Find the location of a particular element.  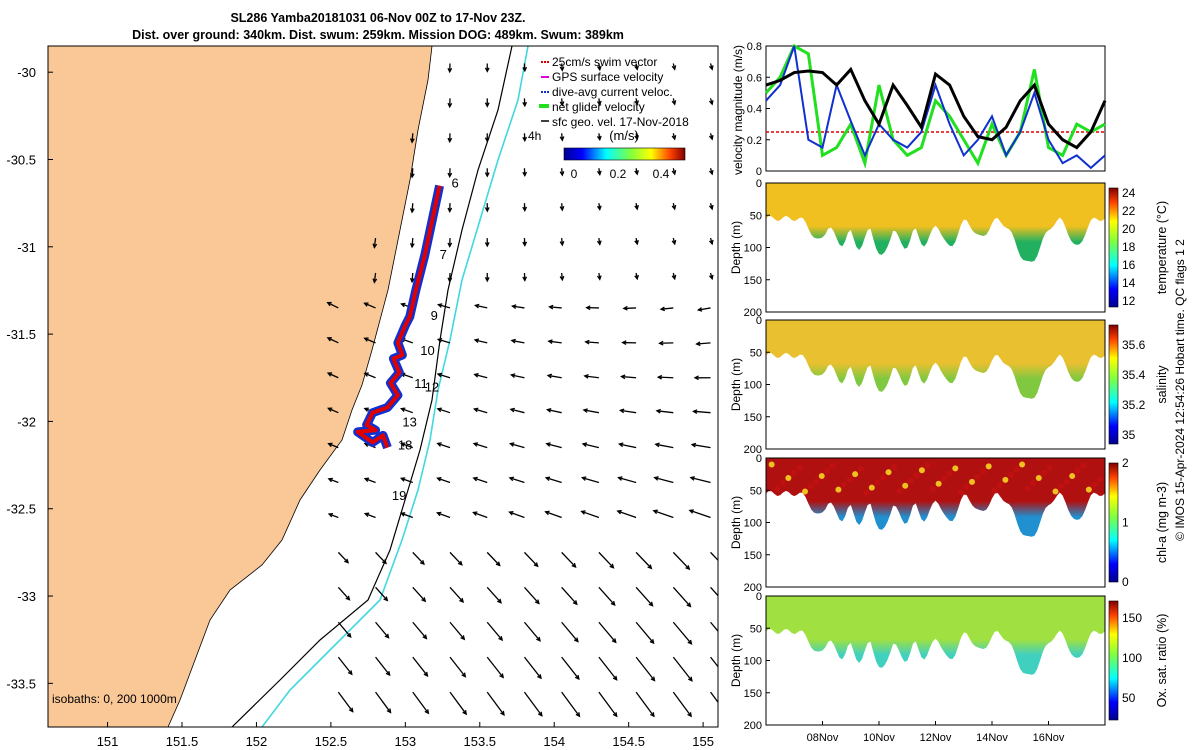

time-axis: 08Nov 10Nov 12Nov 14Nov 16Nov is located at coordinates (936, 732).